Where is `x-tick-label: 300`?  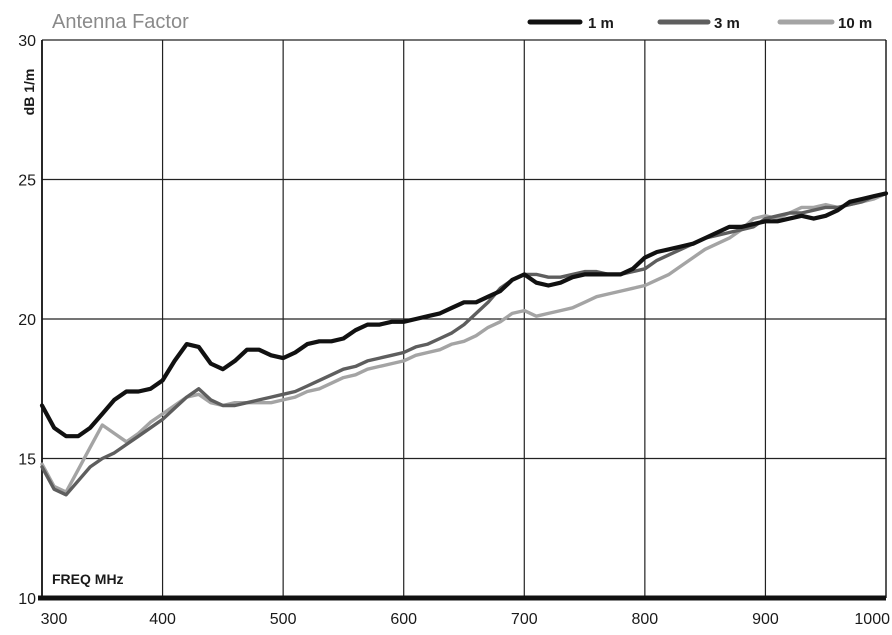 x-tick-label: 300 is located at coordinates (54, 619).